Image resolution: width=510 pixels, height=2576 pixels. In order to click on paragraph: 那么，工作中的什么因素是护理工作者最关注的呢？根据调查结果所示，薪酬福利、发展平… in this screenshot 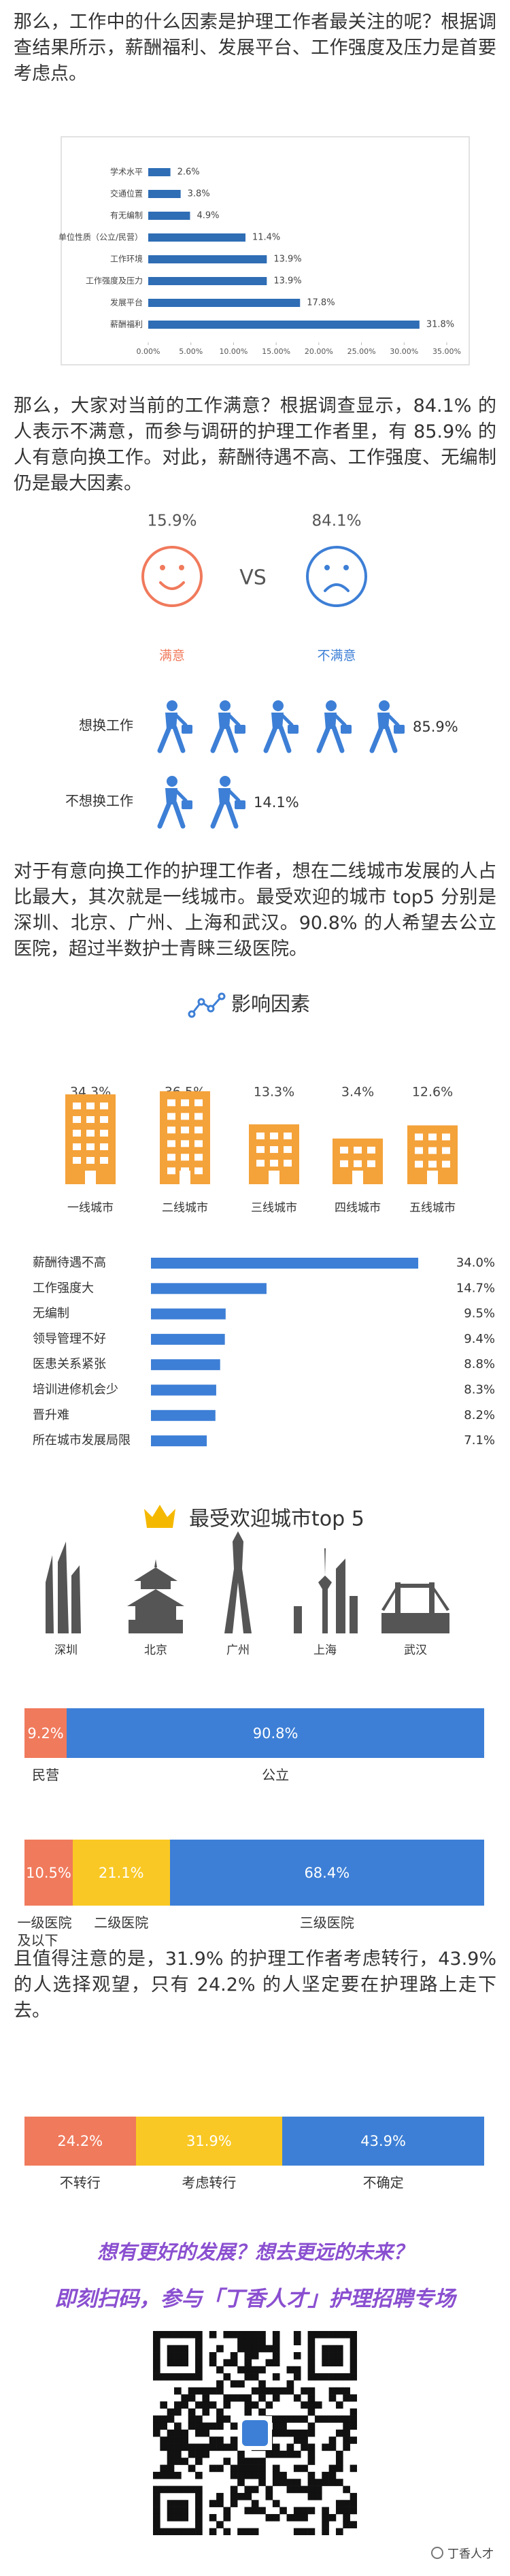, I will do `click(255, 48)`.